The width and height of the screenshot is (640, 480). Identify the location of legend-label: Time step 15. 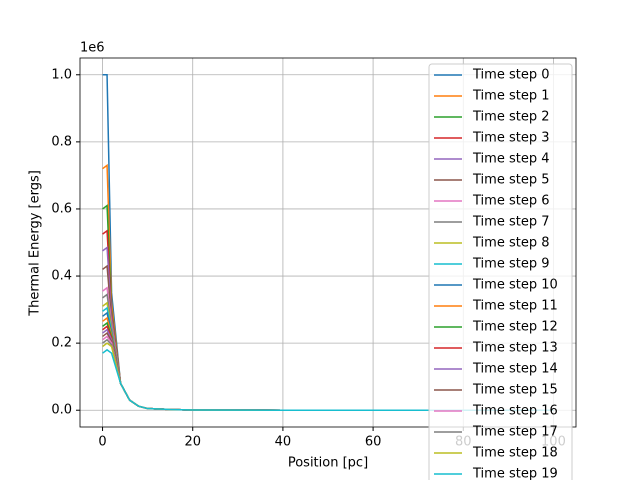
(515, 390).